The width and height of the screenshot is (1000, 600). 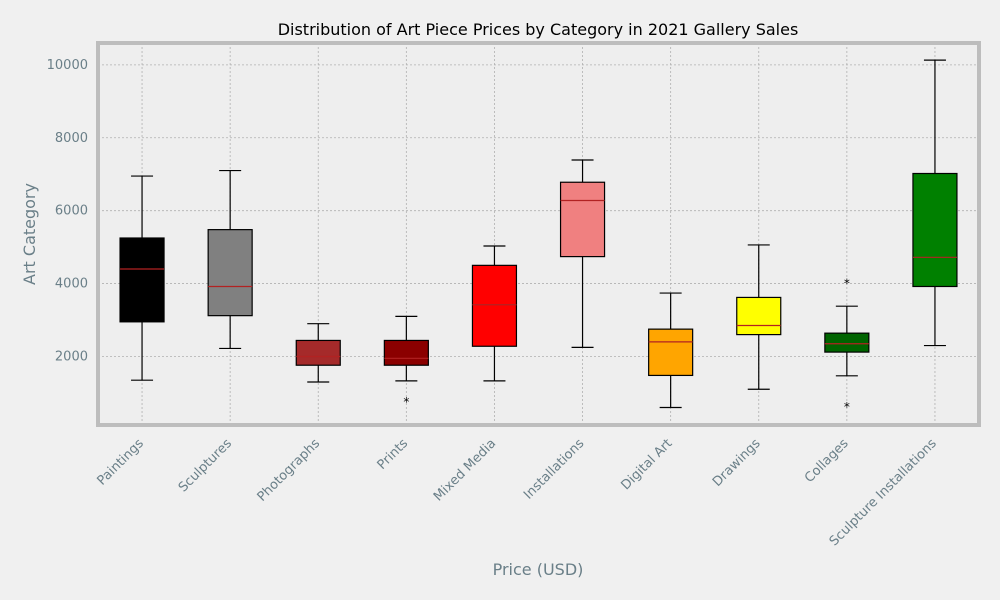 I want to click on box-installations, so click(x=582, y=253).